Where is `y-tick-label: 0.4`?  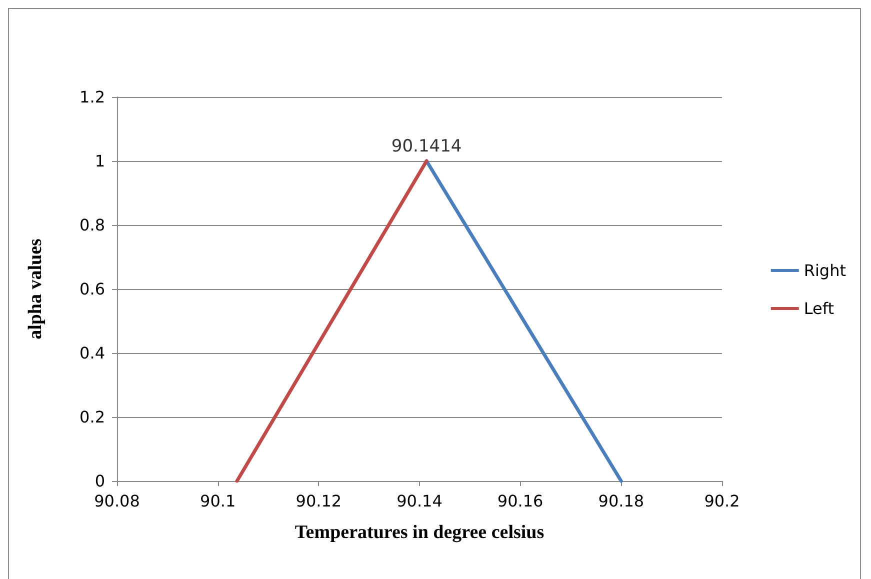
y-tick-label: 0.4 is located at coordinates (92, 353).